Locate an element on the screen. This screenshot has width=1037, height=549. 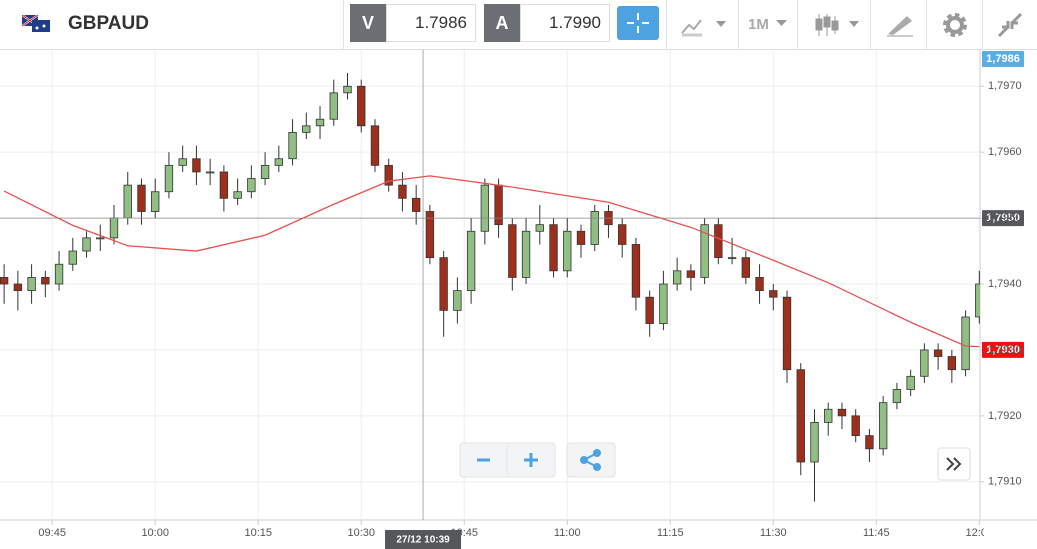
x-tick-label: 10:30 is located at coordinates (361, 533).